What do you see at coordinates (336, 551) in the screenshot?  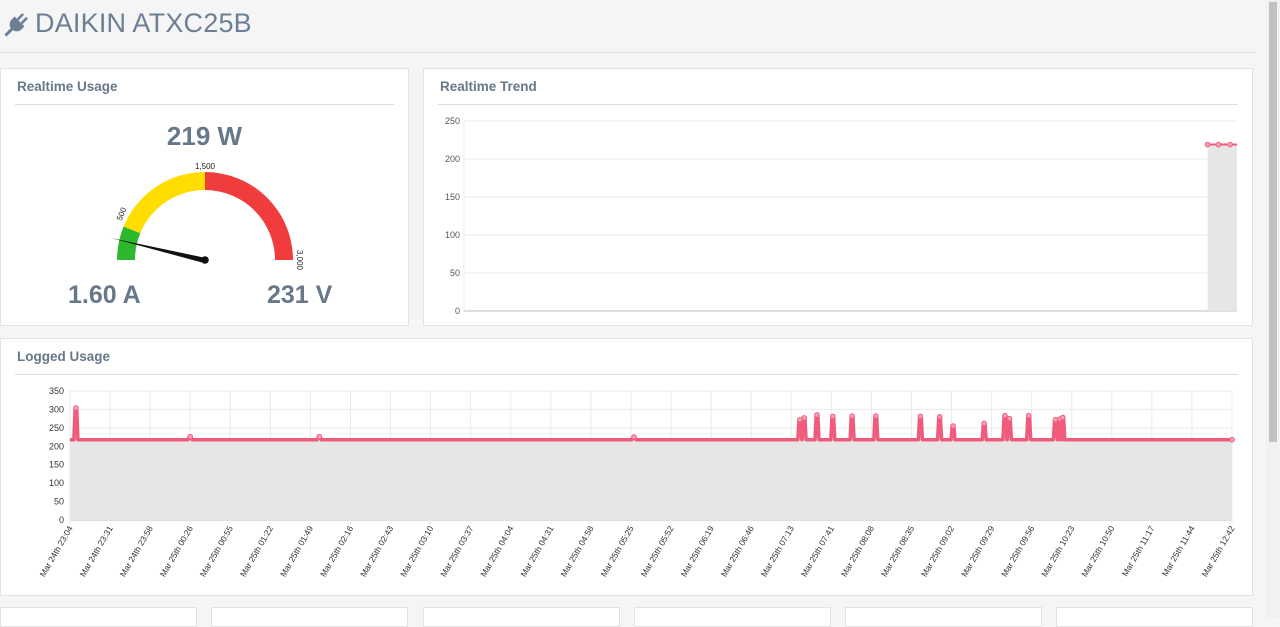 I see `x-tick-label: Mar 25th 02:16` at bounding box center [336, 551].